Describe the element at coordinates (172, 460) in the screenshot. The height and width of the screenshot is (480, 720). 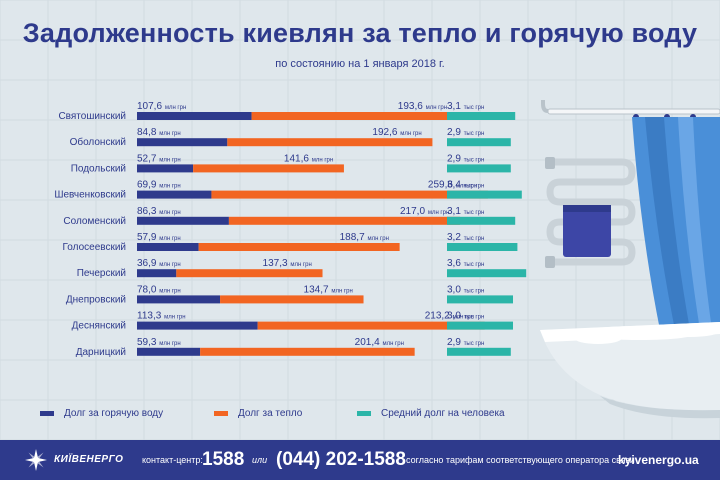
I see `footer-contact-label: контакт-центр:` at that location.